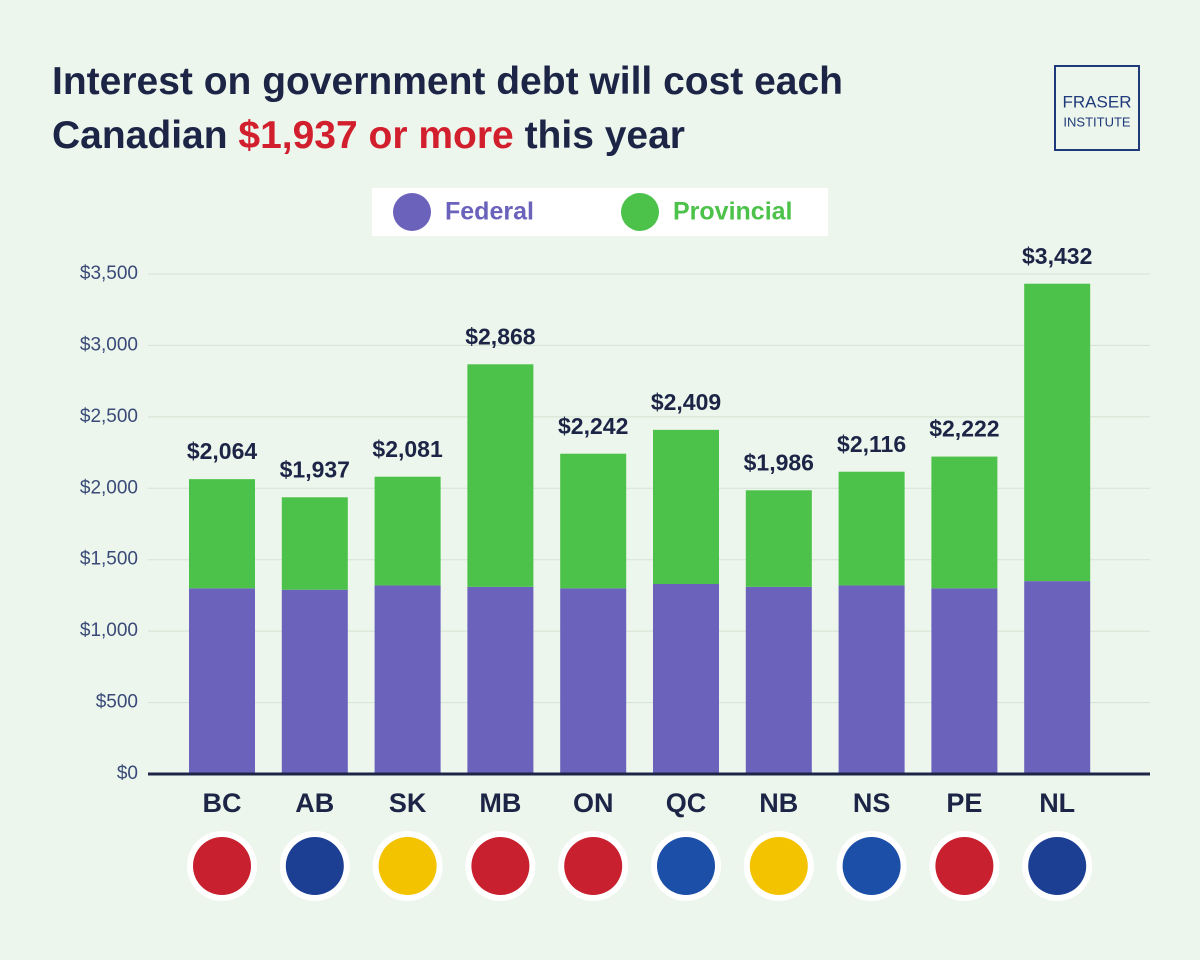 The width and height of the screenshot is (1200, 960). What do you see at coordinates (605, 135) in the screenshot?
I see `title-part: this year` at bounding box center [605, 135].